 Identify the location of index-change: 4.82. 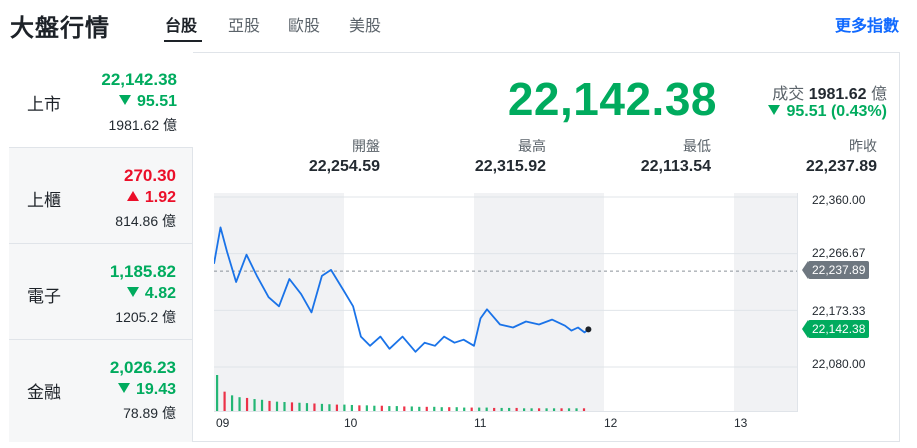
(151, 294).